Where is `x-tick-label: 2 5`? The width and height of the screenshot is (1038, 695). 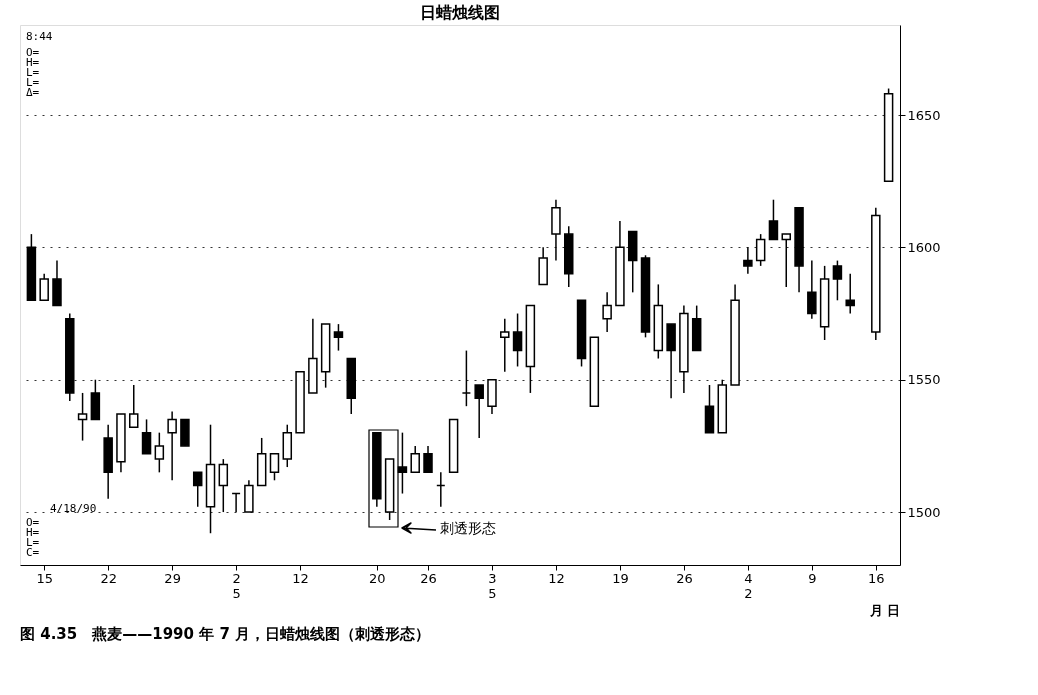 x-tick-label: 2 5 is located at coordinates (236, 585).